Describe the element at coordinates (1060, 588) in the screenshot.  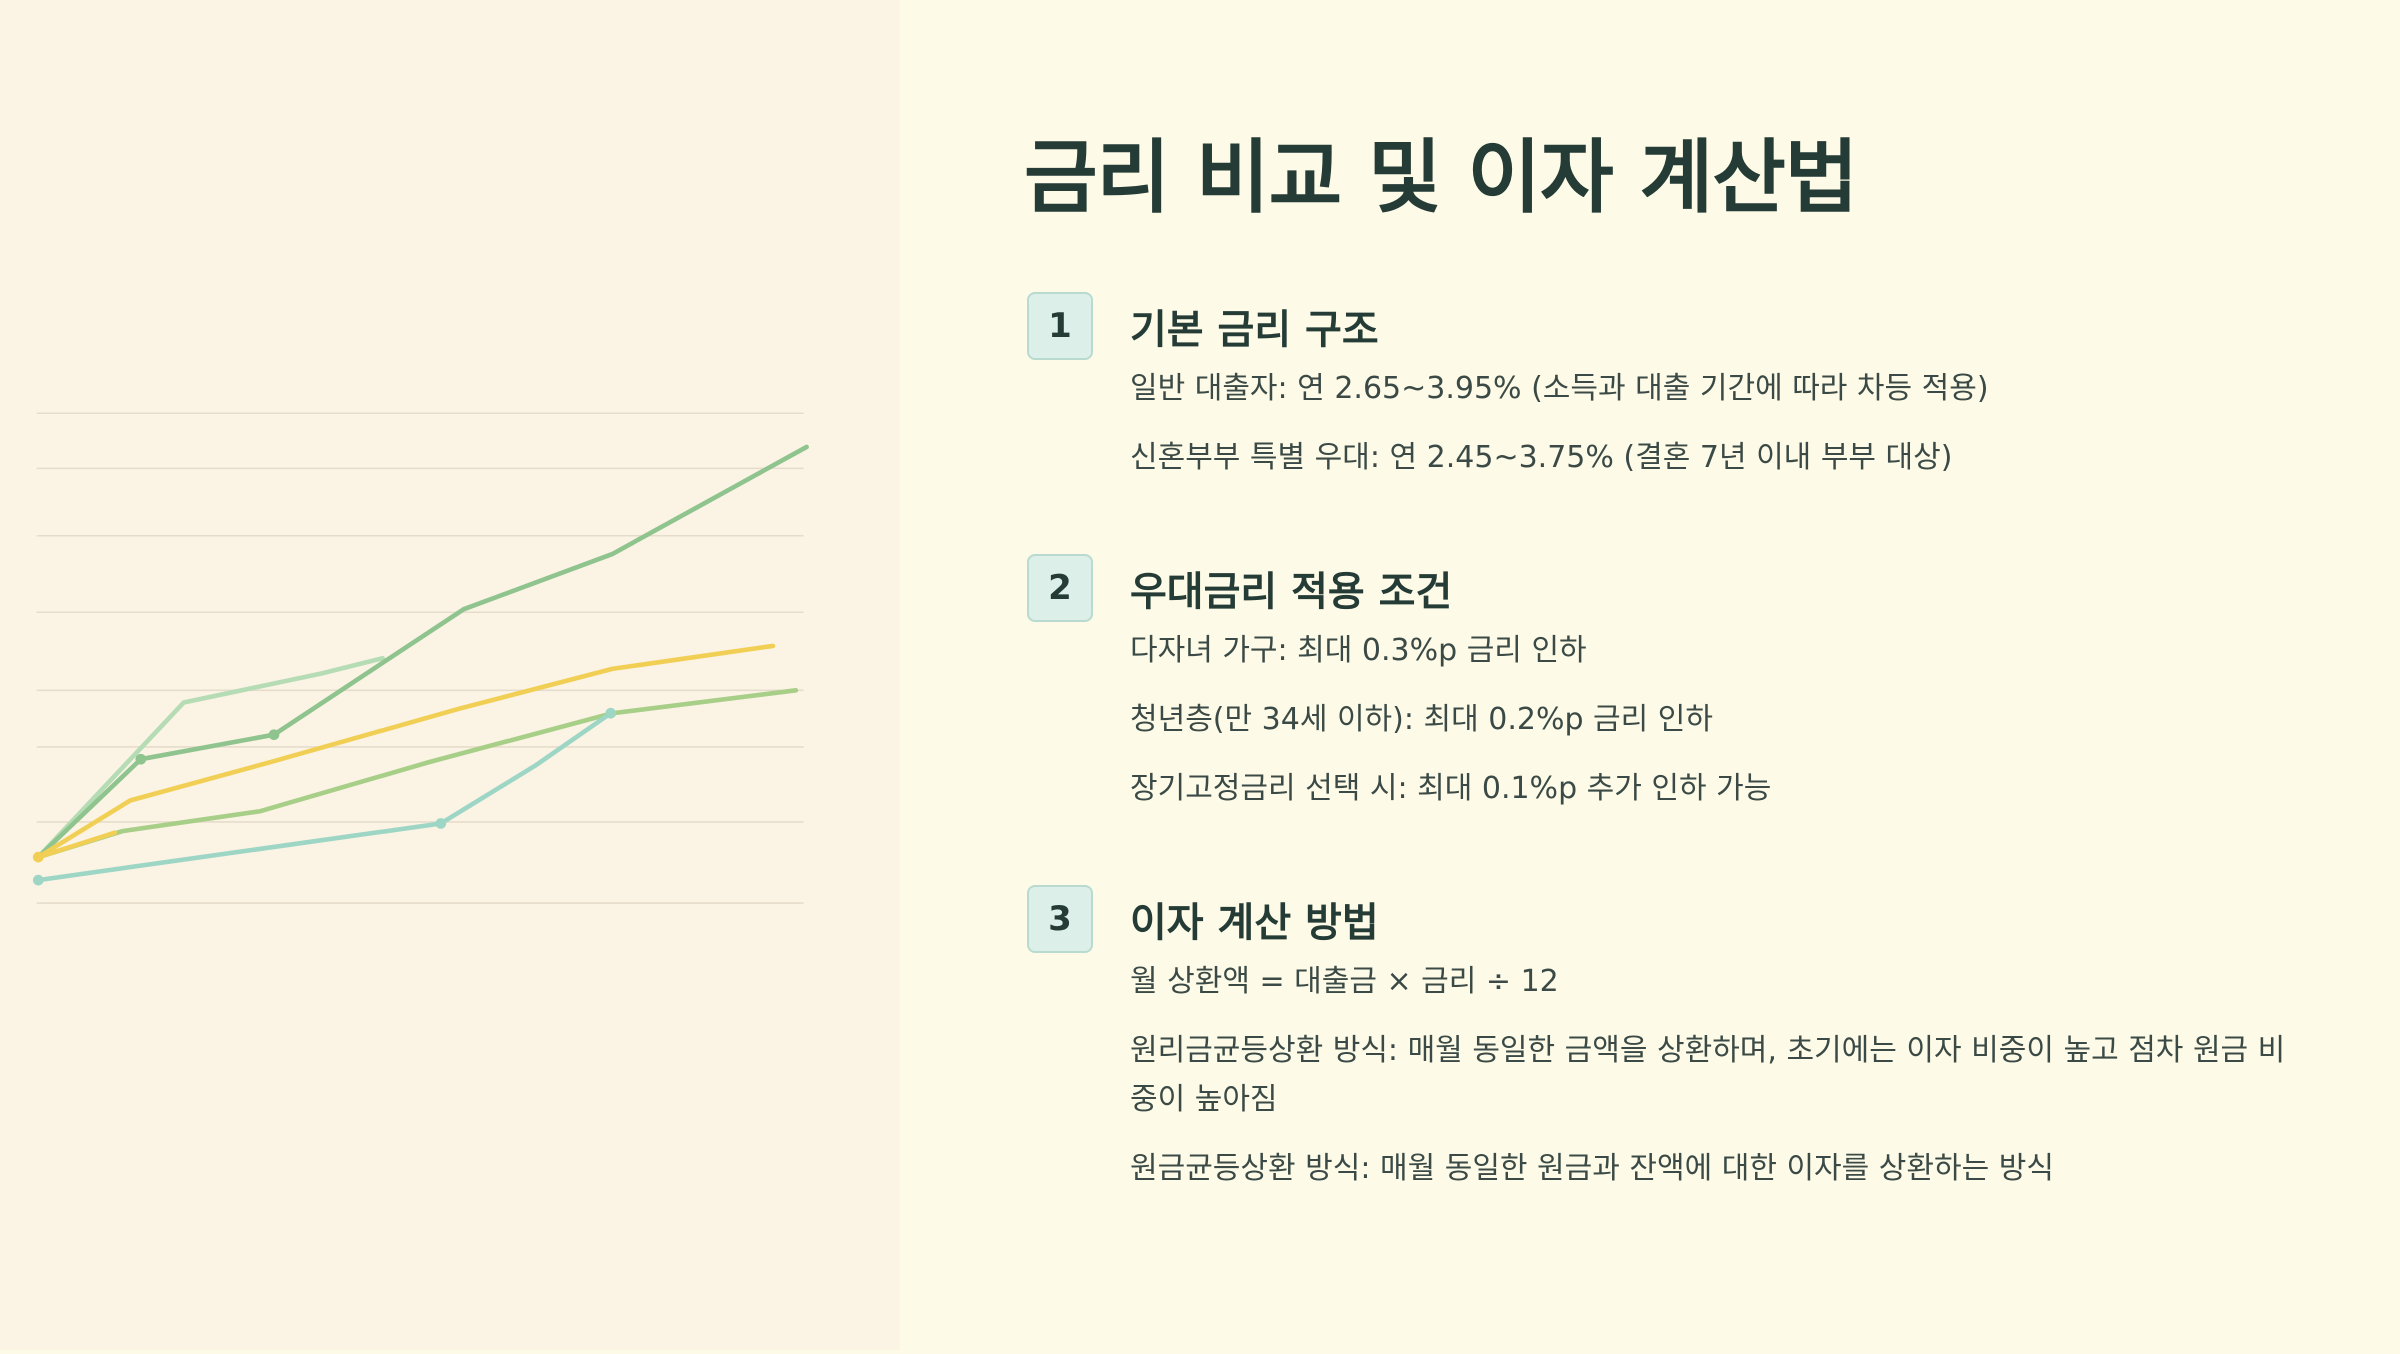
I see `section-number: 2` at that location.